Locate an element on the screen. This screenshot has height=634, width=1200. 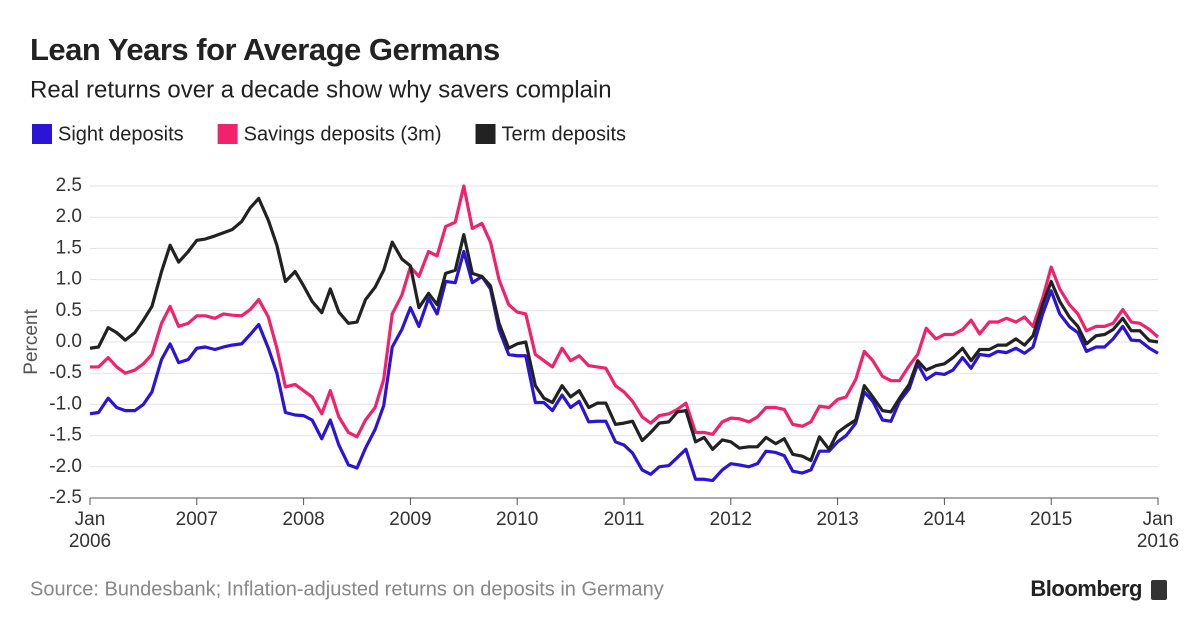
x-tick-label: Jan 2006 is located at coordinates (90, 530).